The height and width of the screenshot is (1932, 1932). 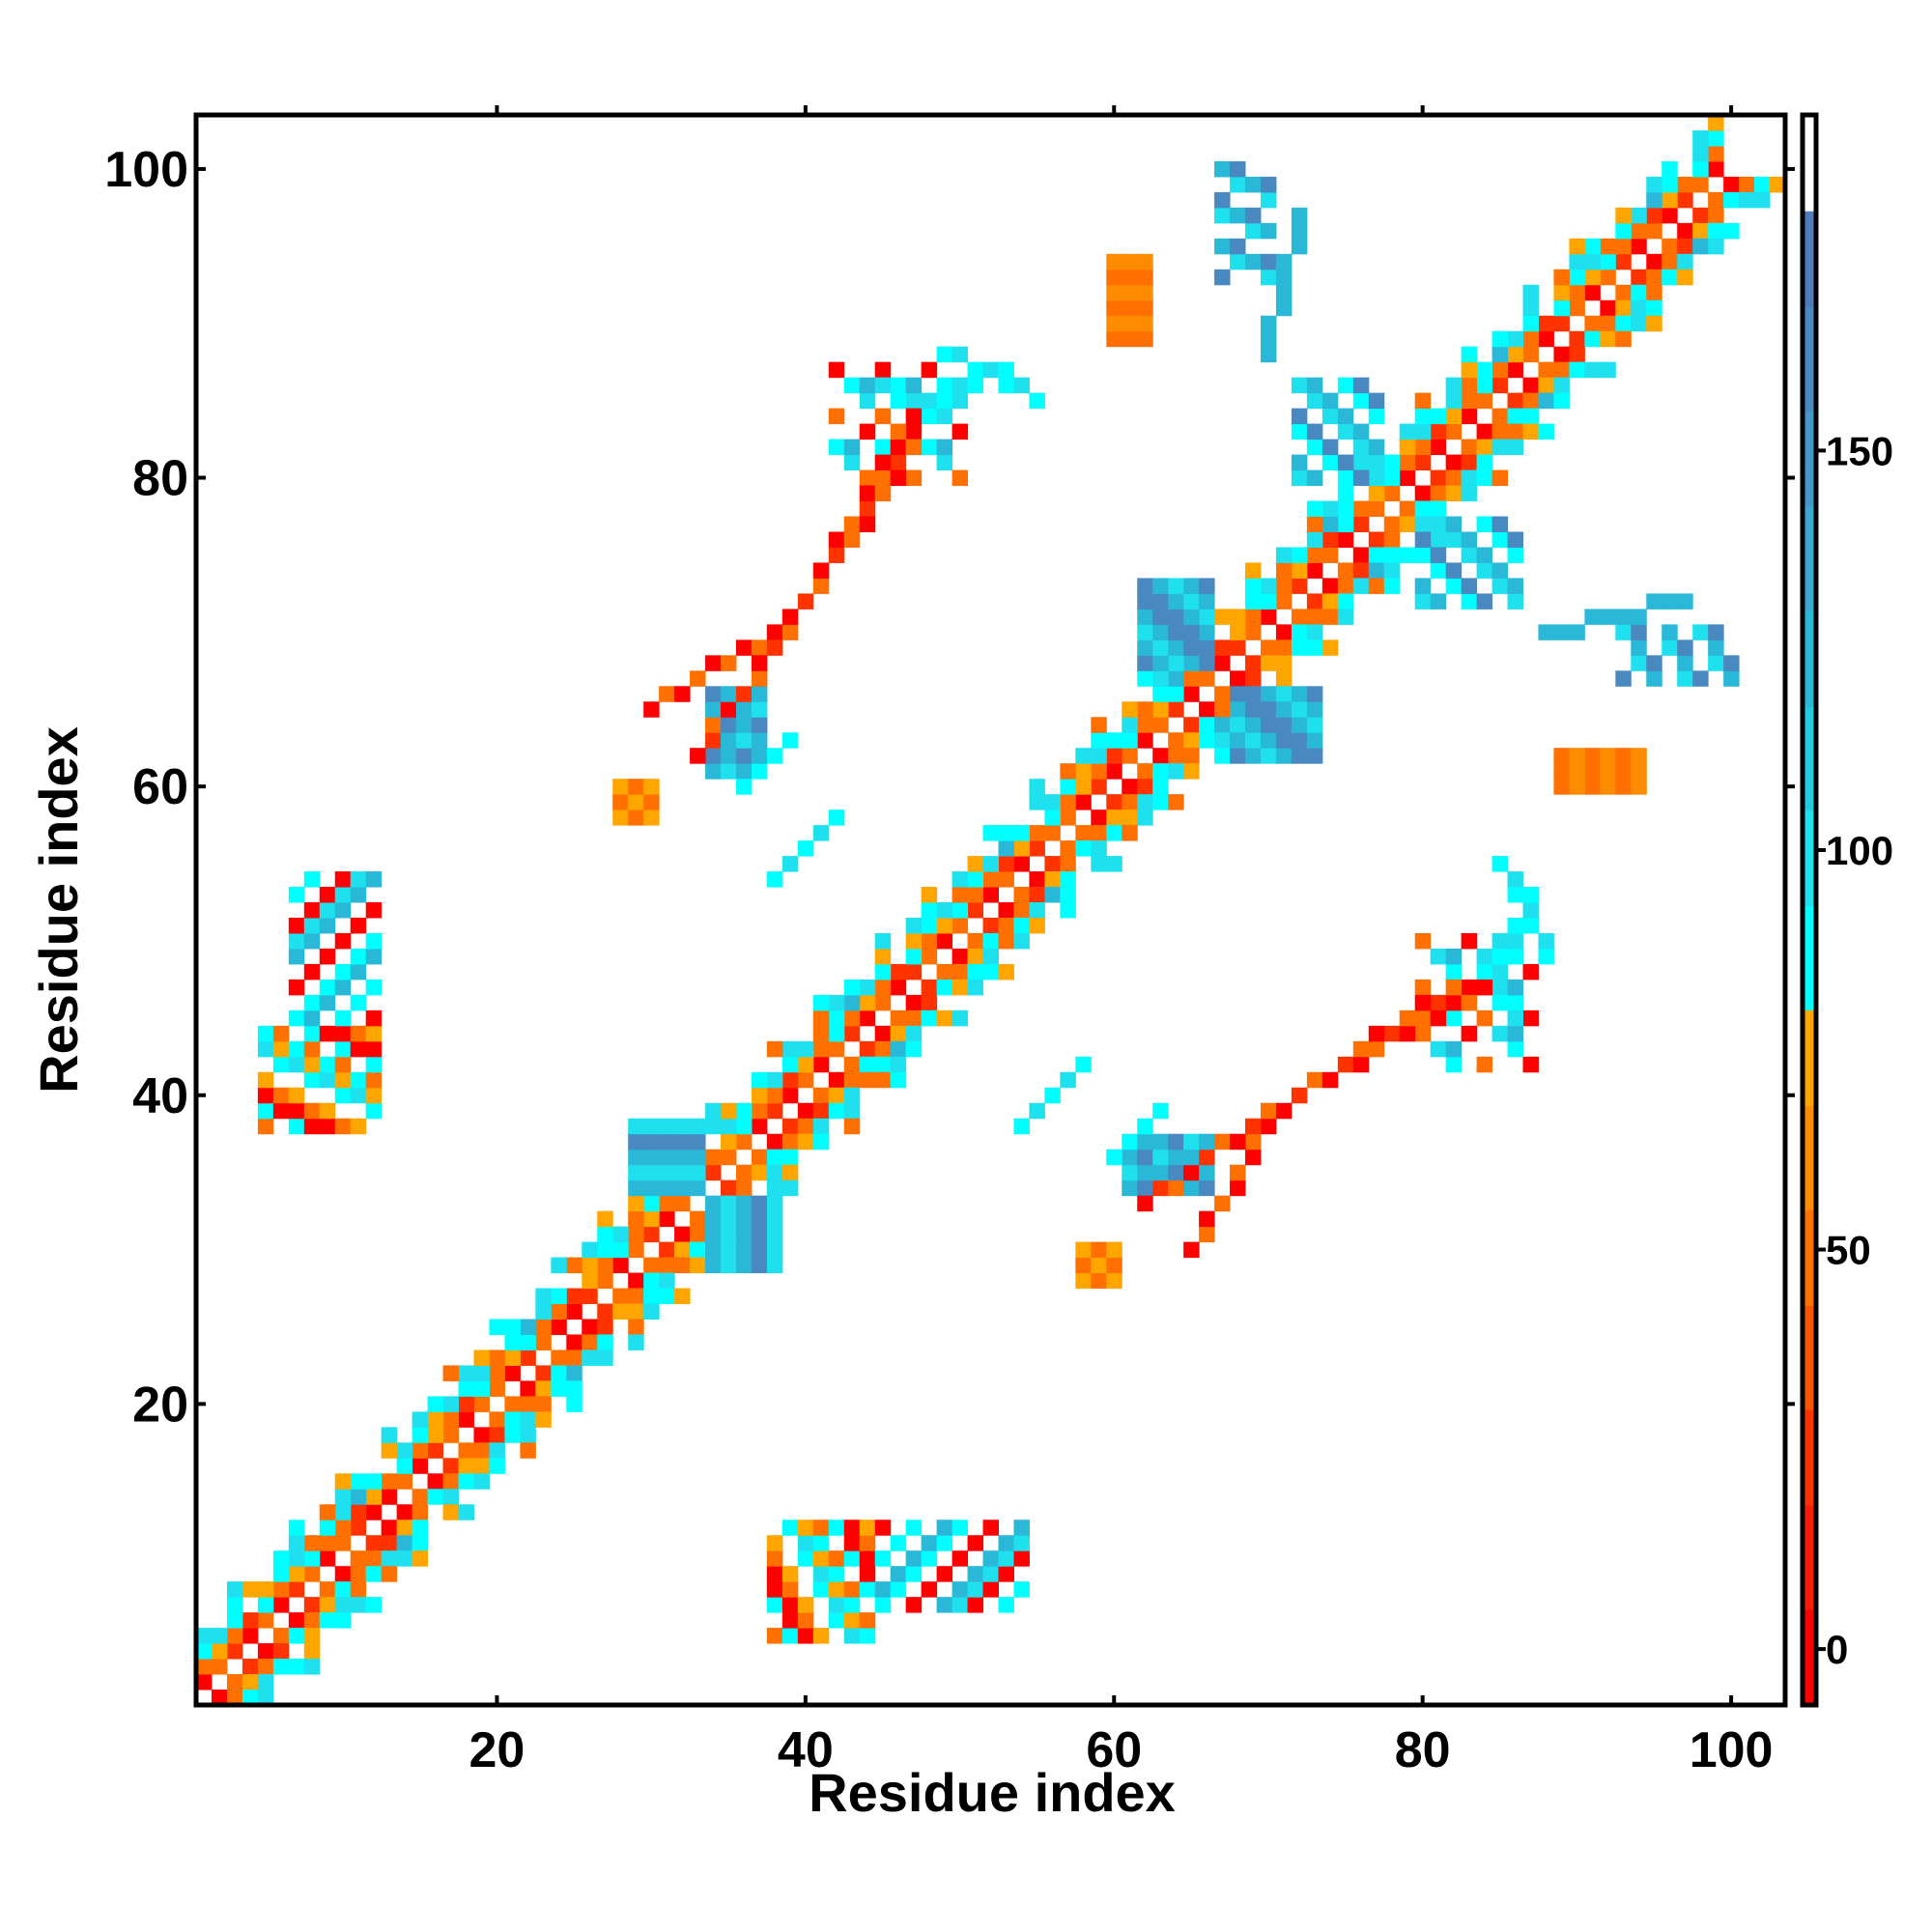 What do you see at coordinates (1859, 850) in the screenshot?
I see `colorbar-tick-label: 100` at bounding box center [1859, 850].